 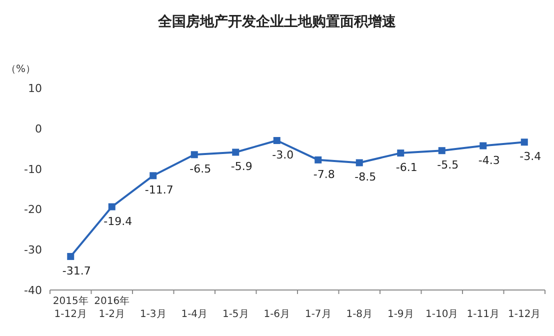 What do you see at coordinates (448, 165) in the screenshot?
I see `data-label: -5.5` at bounding box center [448, 165].